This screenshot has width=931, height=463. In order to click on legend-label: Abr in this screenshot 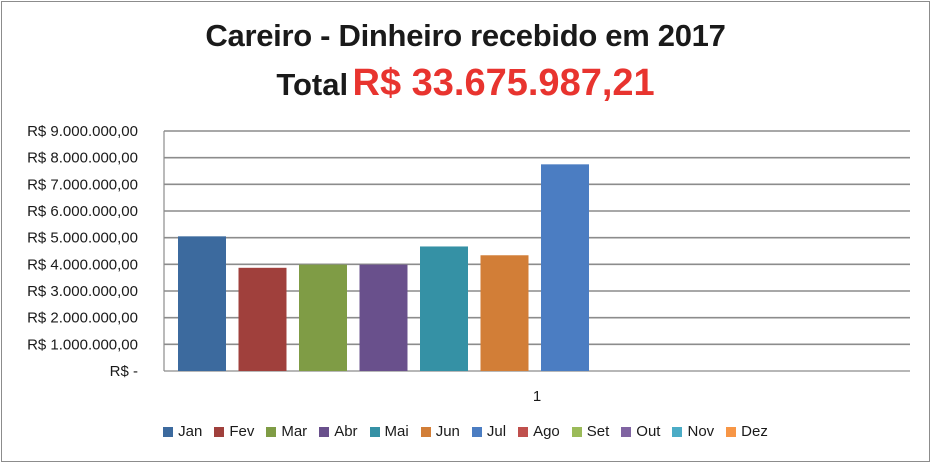, I will do `click(346, 431)`.